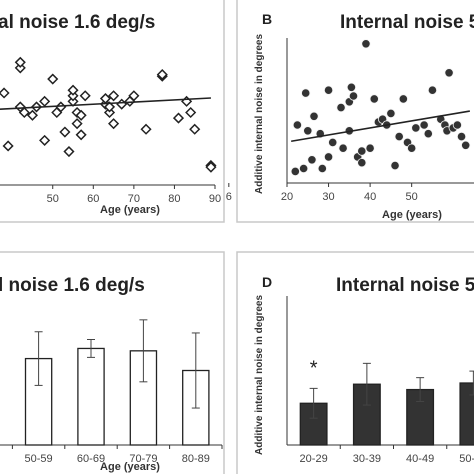  What do you see at coordinates (134, 199) in the screenshot?
I see `panel-a-x-tick-label: 70` at bounding box center [134, 199].